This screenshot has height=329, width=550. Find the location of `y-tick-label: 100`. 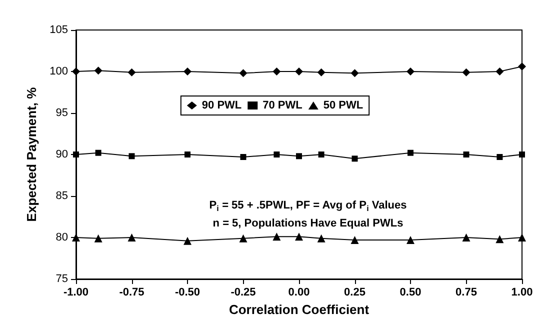

y-tick-label: 100 is located at coordinates (59, 72).